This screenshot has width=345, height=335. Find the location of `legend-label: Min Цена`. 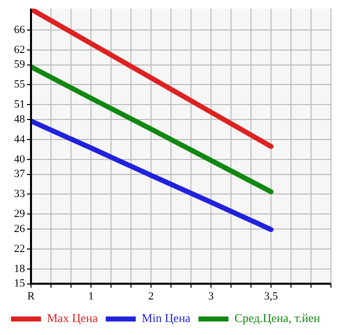

legend-label: Min Цена is located at coordinates (167, 318).